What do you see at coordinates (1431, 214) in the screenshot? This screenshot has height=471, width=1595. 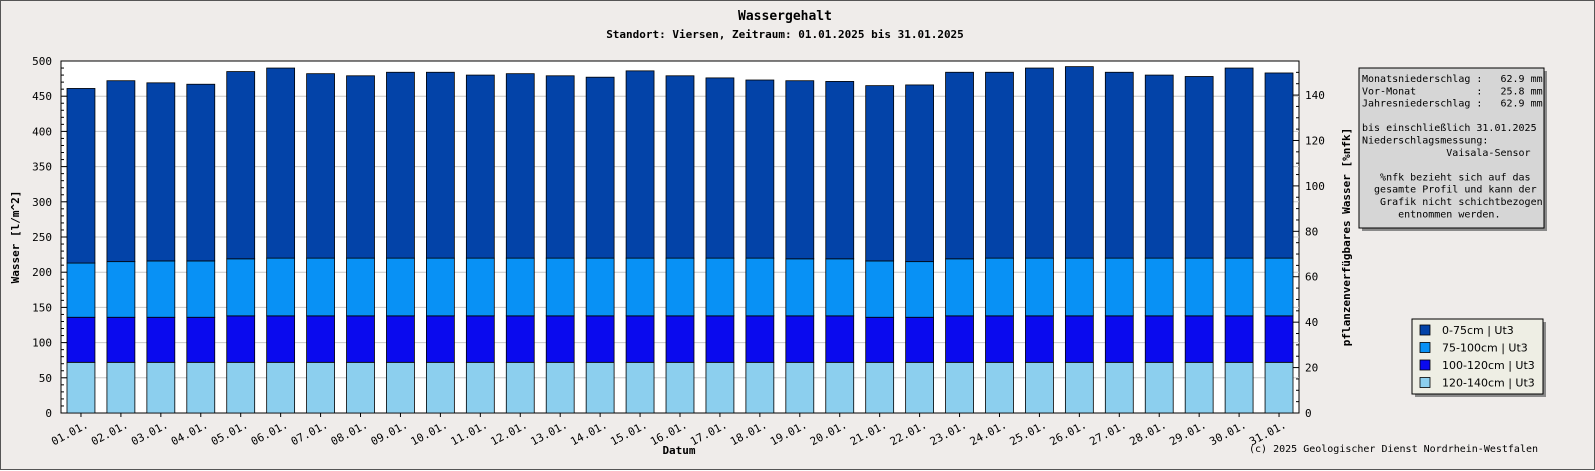 I see `info-box-line: entnommen werden.` at bounding box center [1431, 214].